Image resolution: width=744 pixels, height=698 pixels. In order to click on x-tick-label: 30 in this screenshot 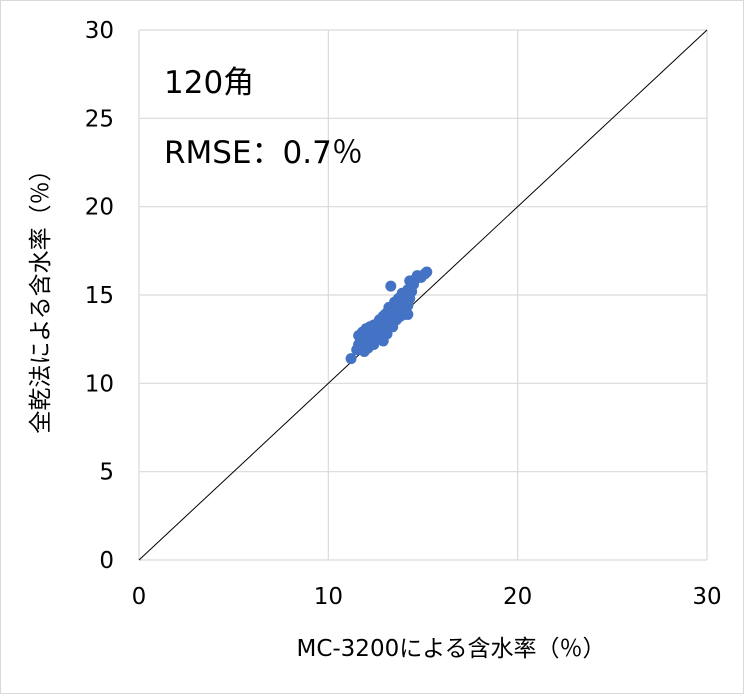, I will do `click(706, 597)`.